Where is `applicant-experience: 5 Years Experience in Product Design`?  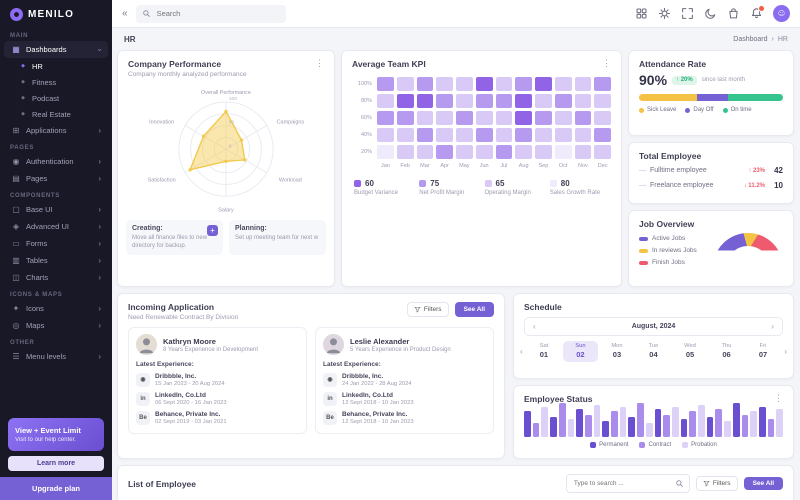
applicant-experience: 5 Years Experience in Product Design is located at coordinates (400, 349).